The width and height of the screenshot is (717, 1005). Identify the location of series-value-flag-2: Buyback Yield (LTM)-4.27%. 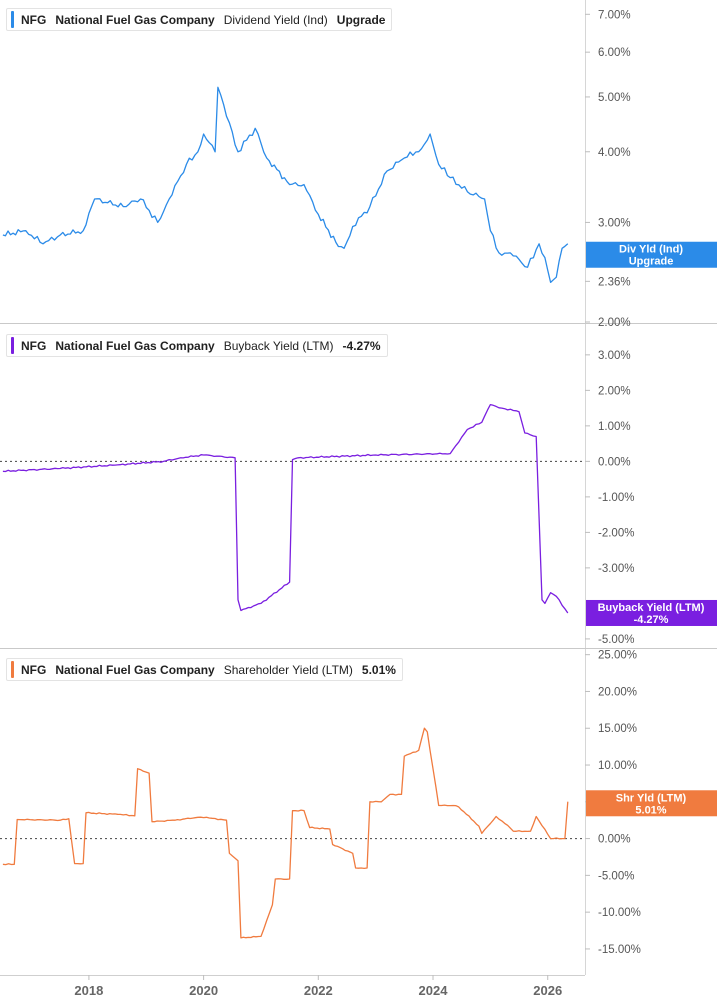
(651, 612).